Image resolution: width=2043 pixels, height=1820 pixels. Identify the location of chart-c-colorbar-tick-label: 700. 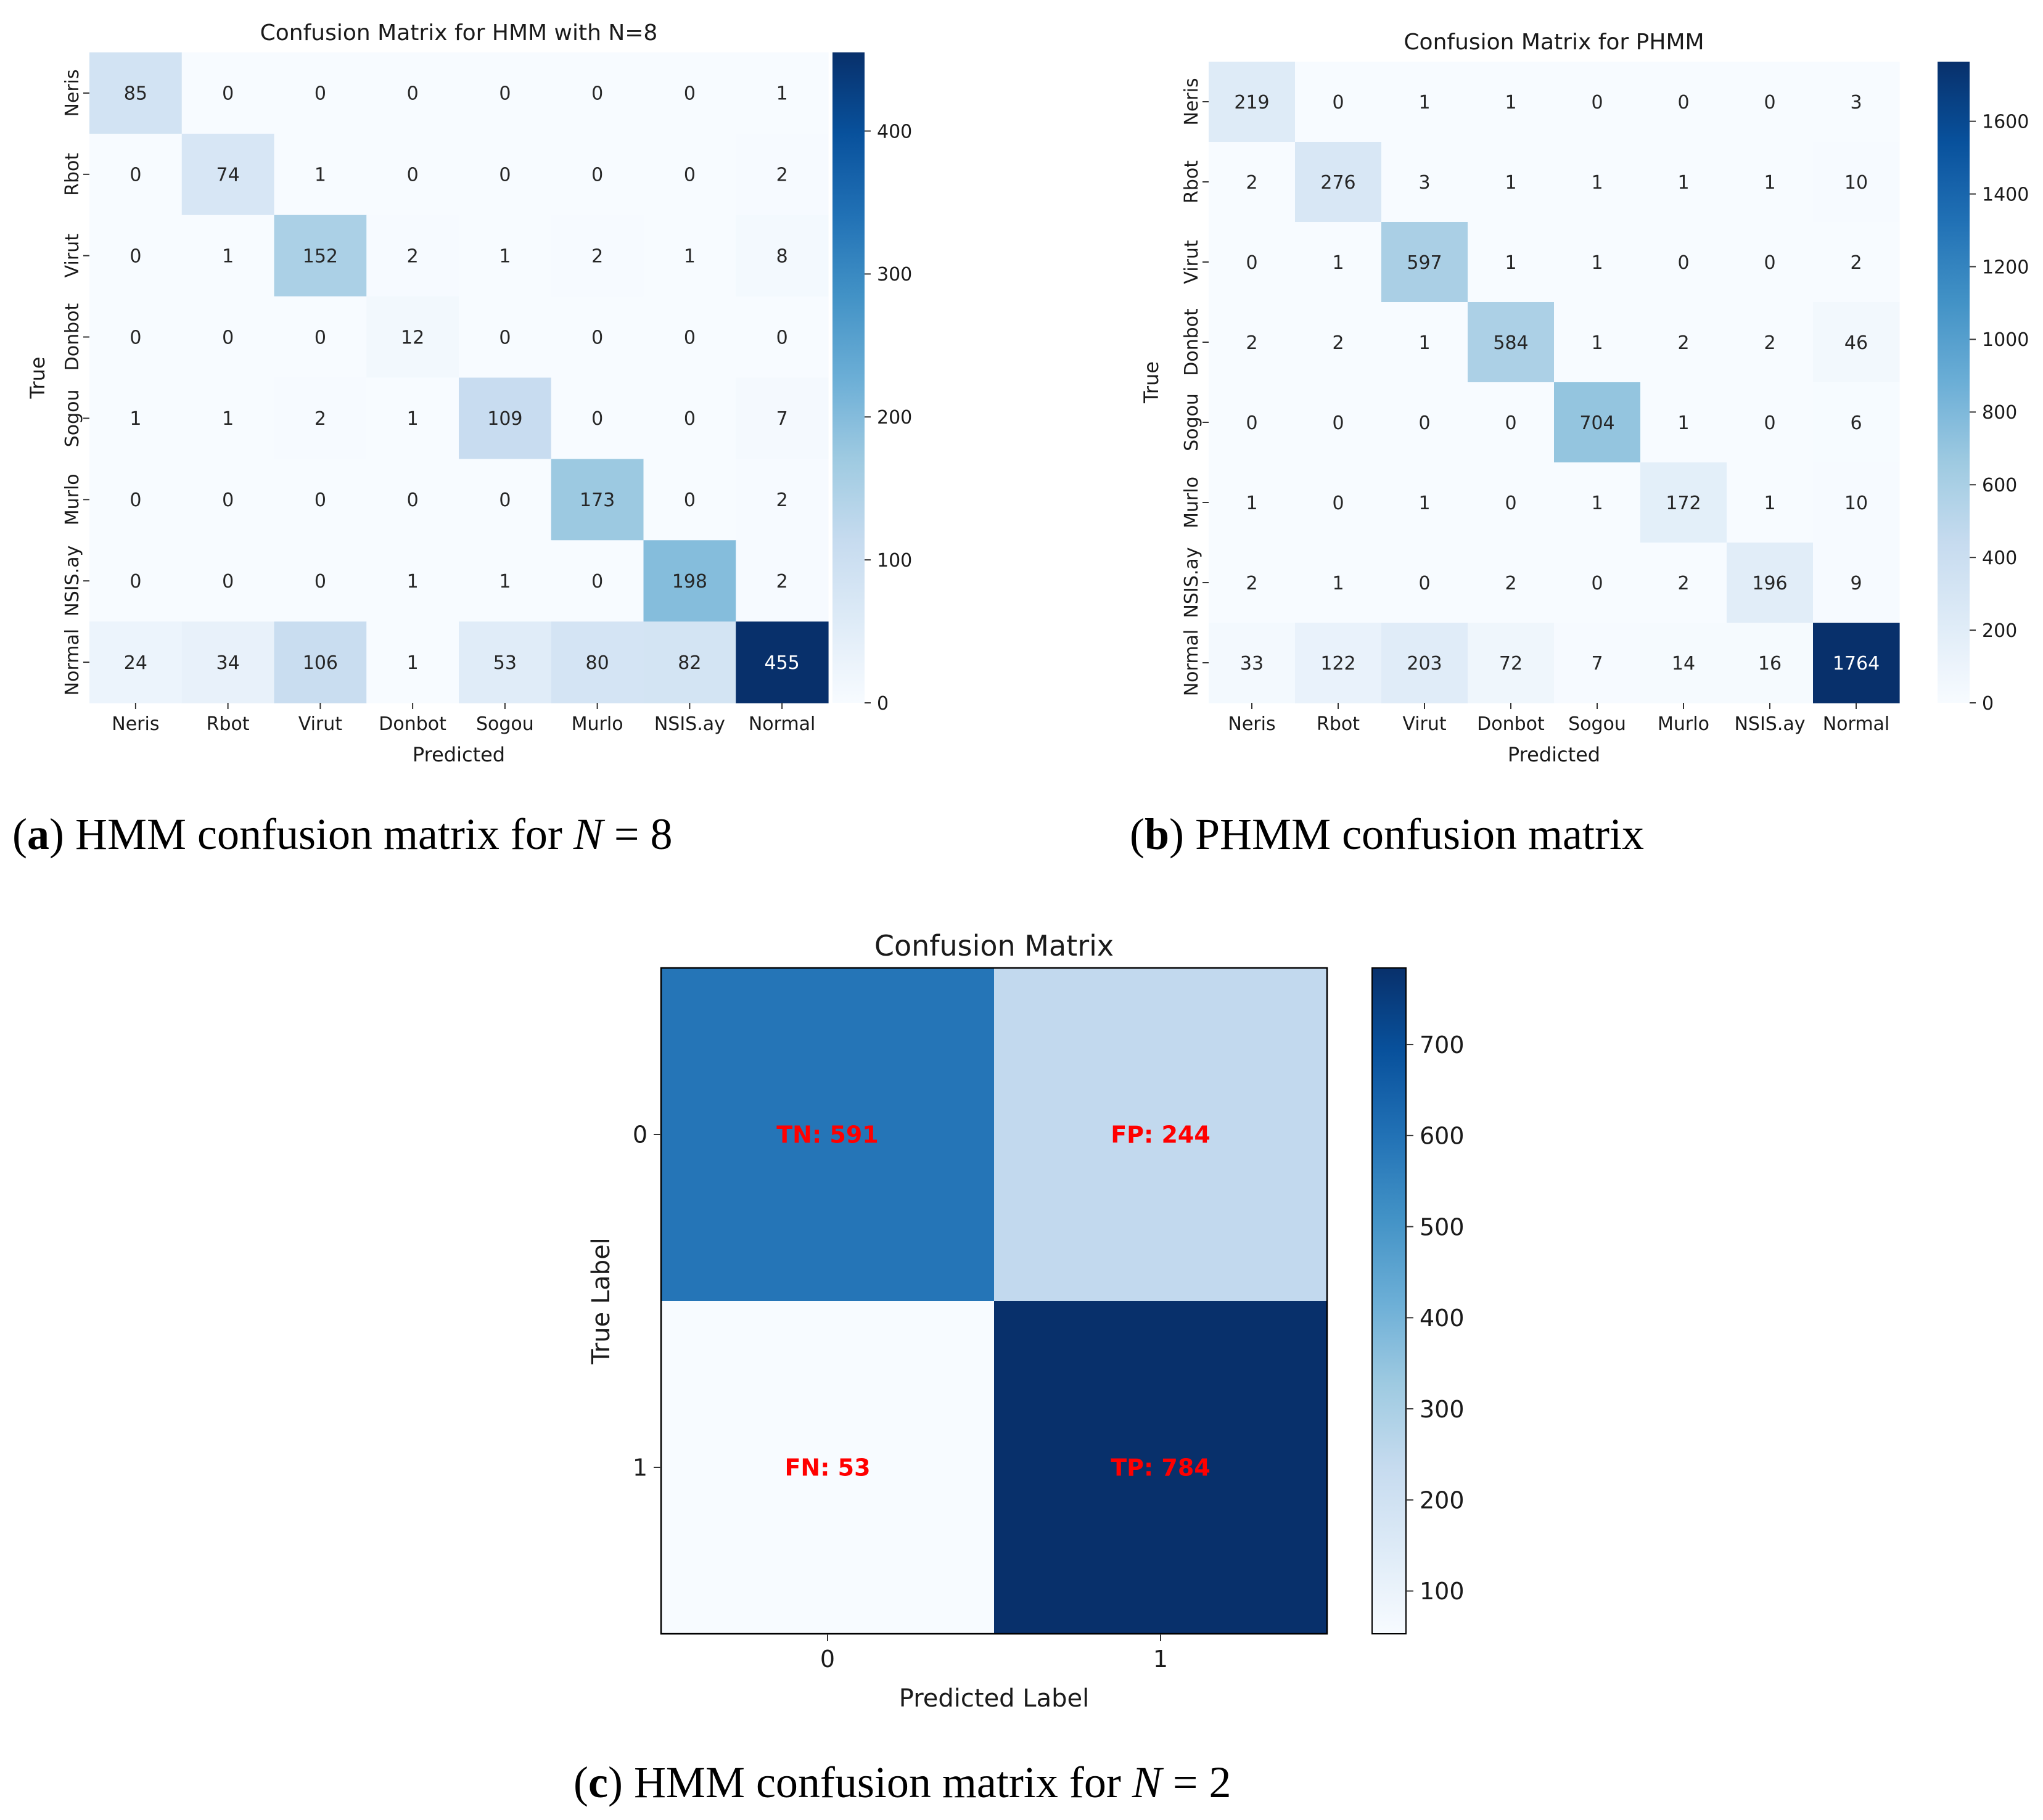
(1442, 1045).